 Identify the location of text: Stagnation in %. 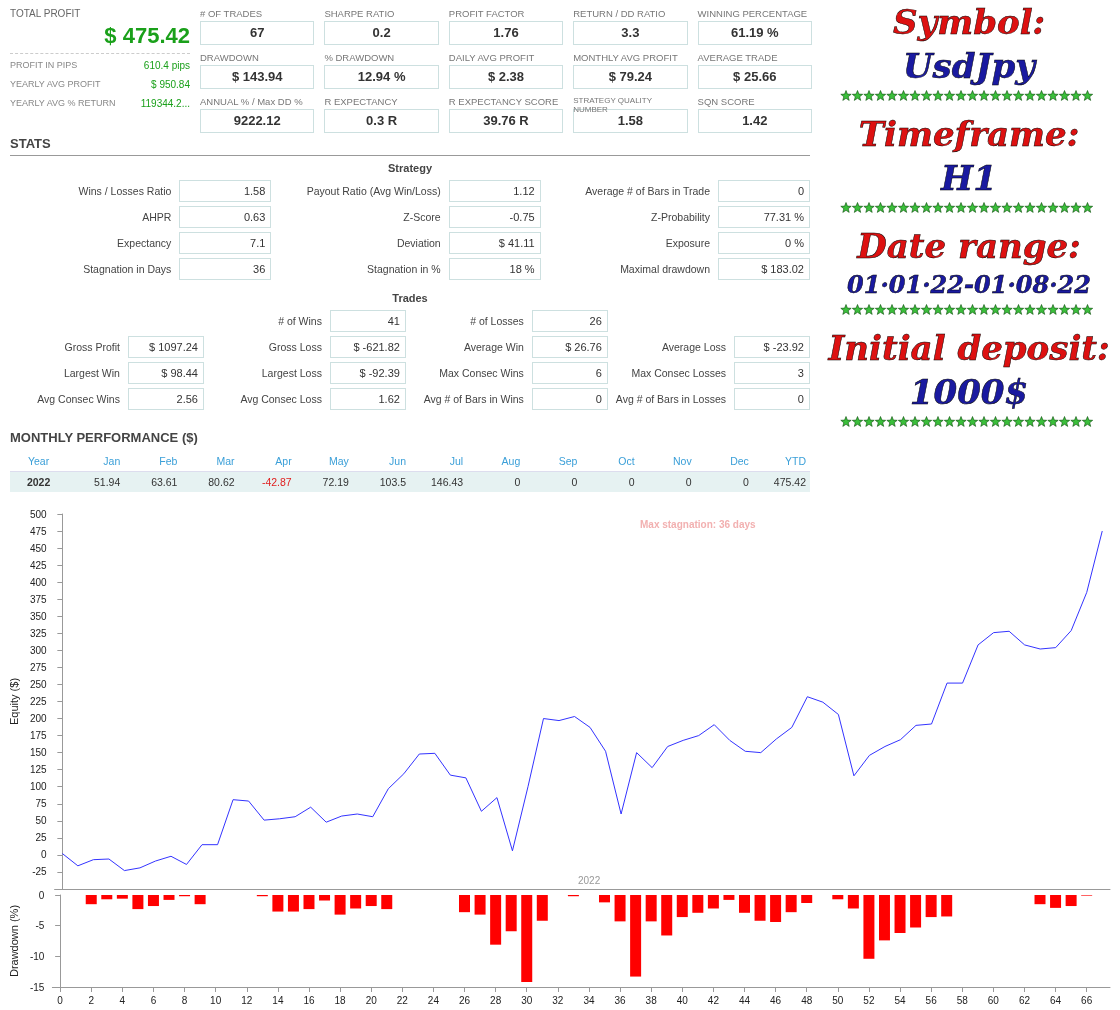
(404, 269).